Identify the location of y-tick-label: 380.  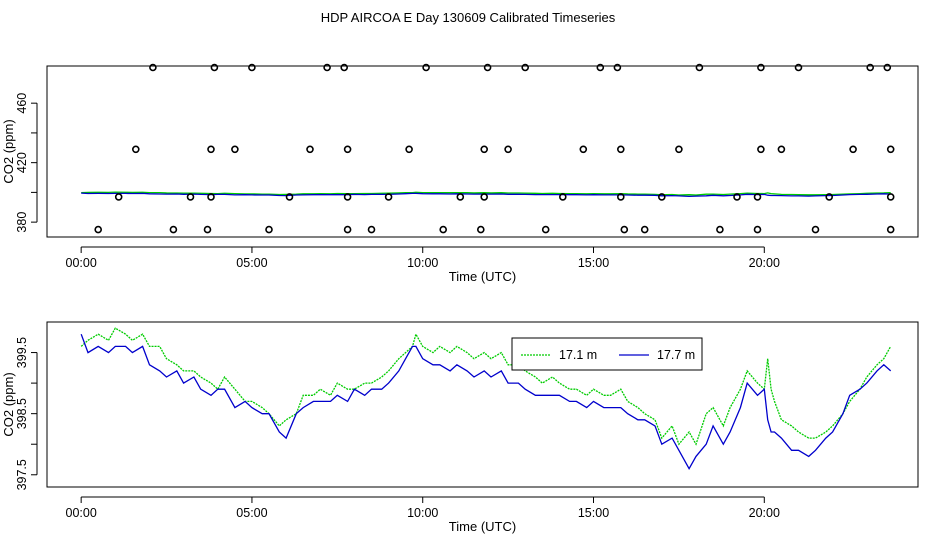
(22, 222).